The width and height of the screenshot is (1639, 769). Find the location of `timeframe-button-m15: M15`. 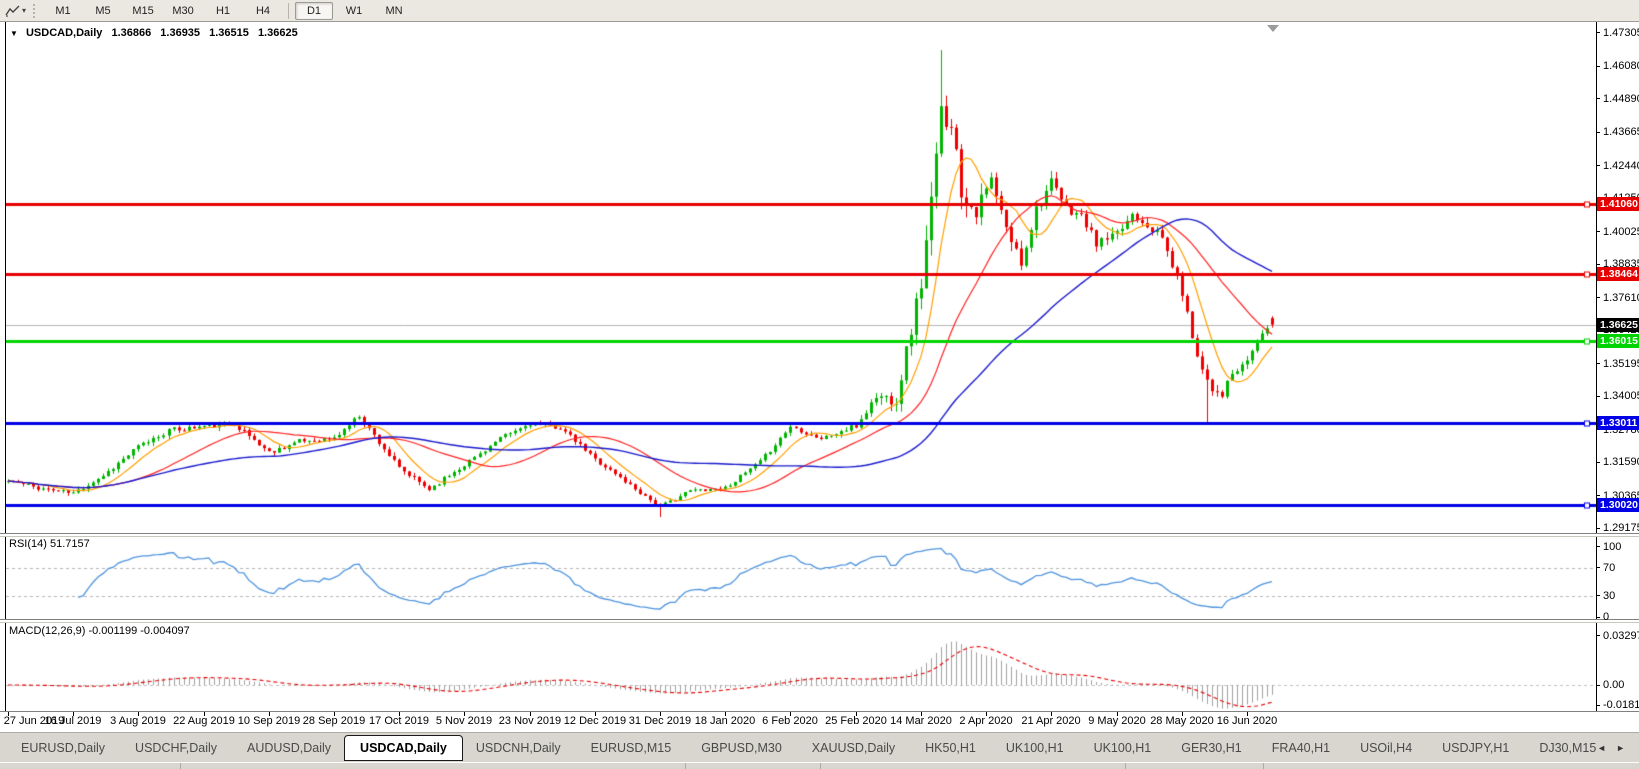

timeframe-button-m15: M15 is located at coordinates (143, 10).